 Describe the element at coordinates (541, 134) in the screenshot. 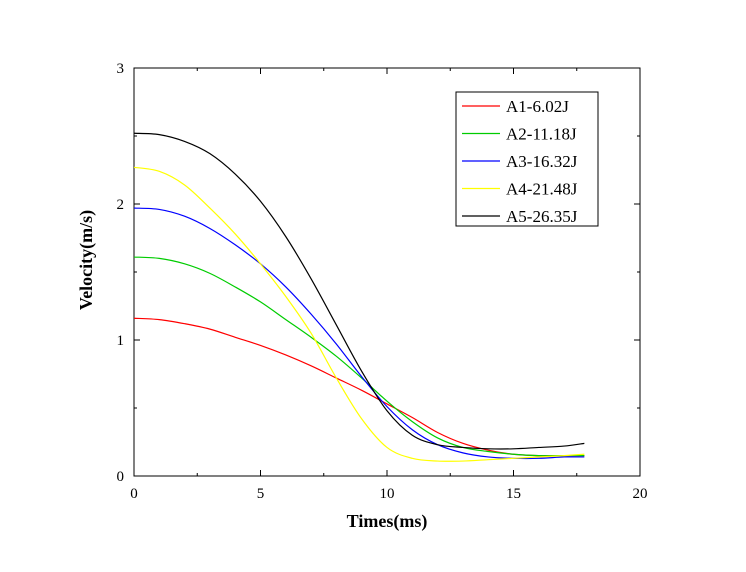

I see `legend-label-2: A2-11.18J` at that location.